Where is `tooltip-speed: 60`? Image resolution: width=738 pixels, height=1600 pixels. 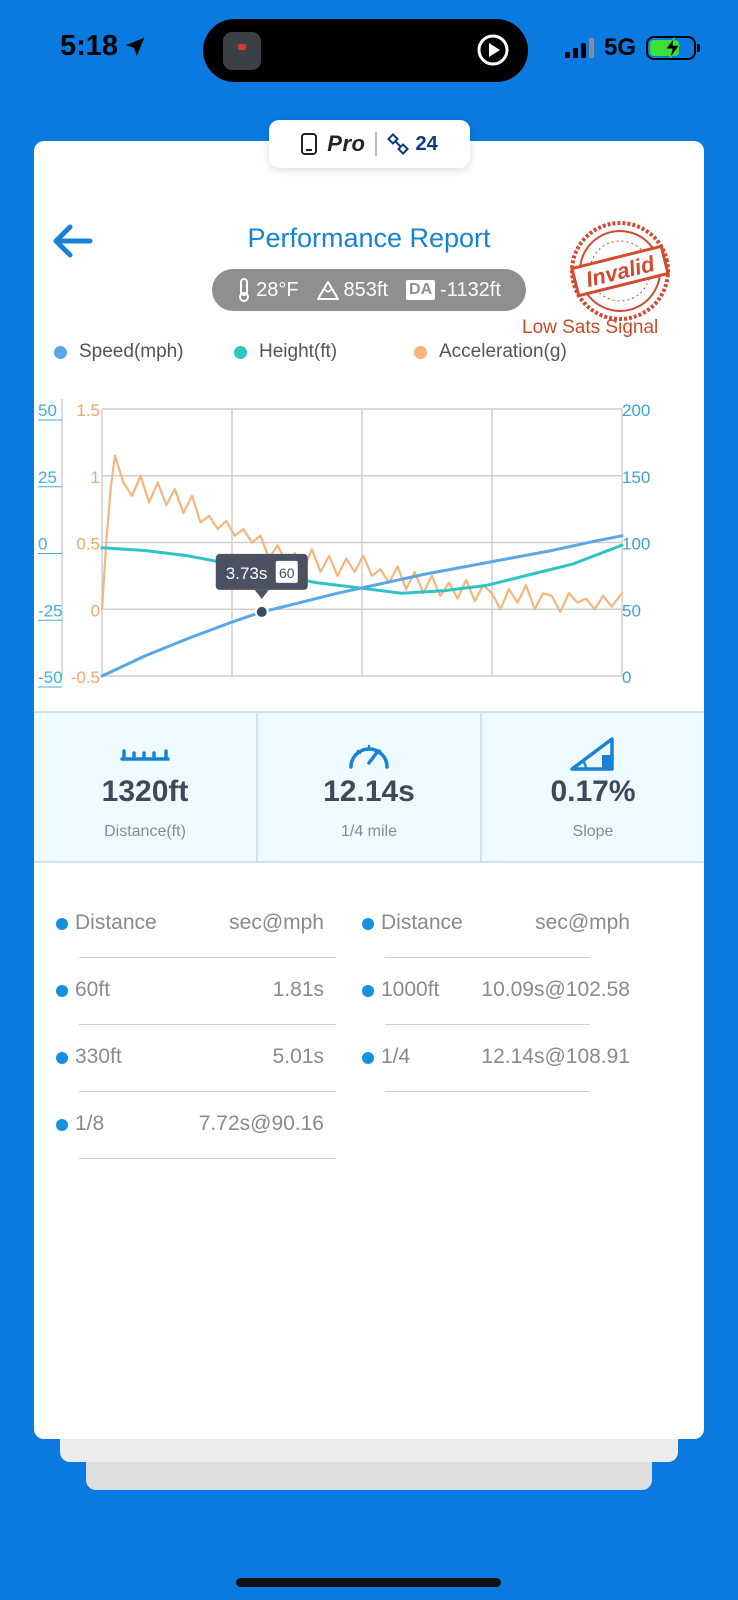 tooltip-speed: 60 is located at coordinates (287, 573).